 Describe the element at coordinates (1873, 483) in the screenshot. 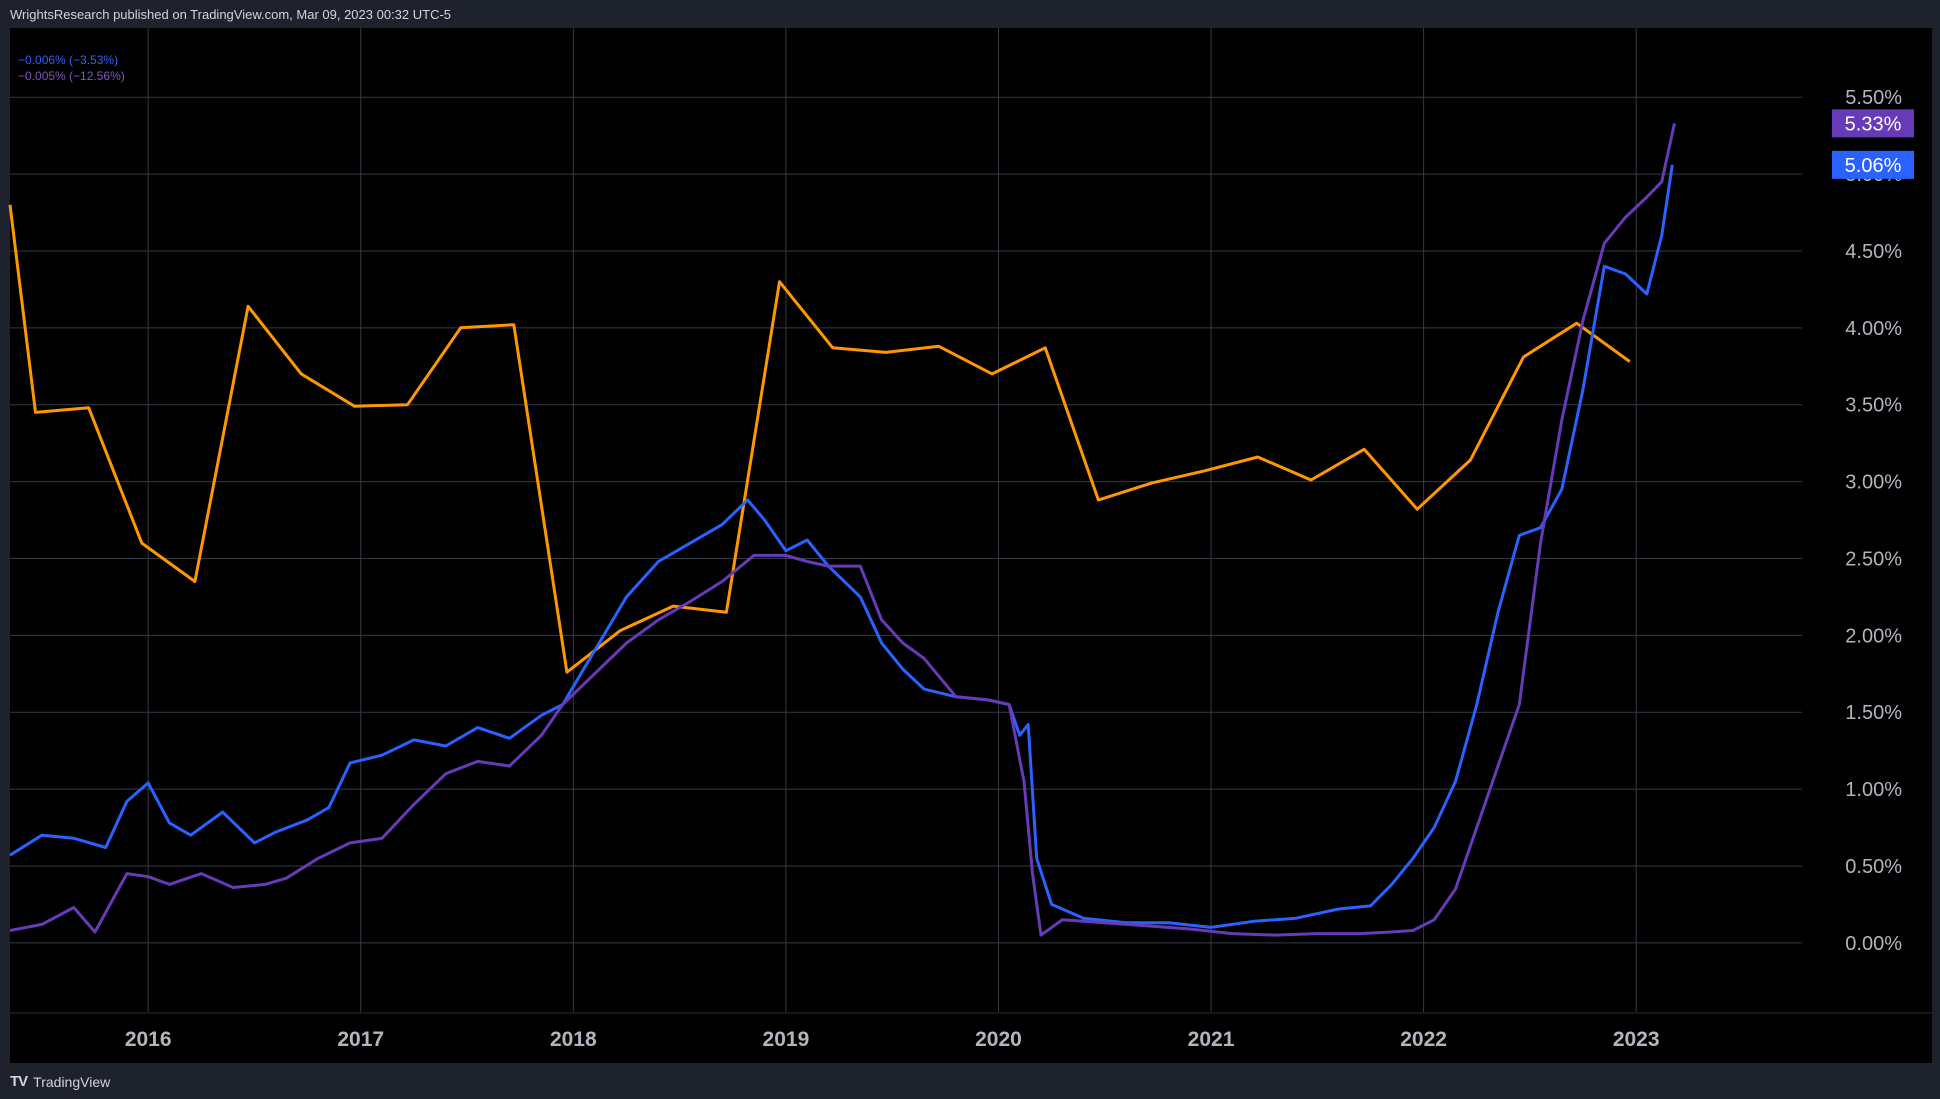

I see `y-tick-label: 3.00%` at that location.